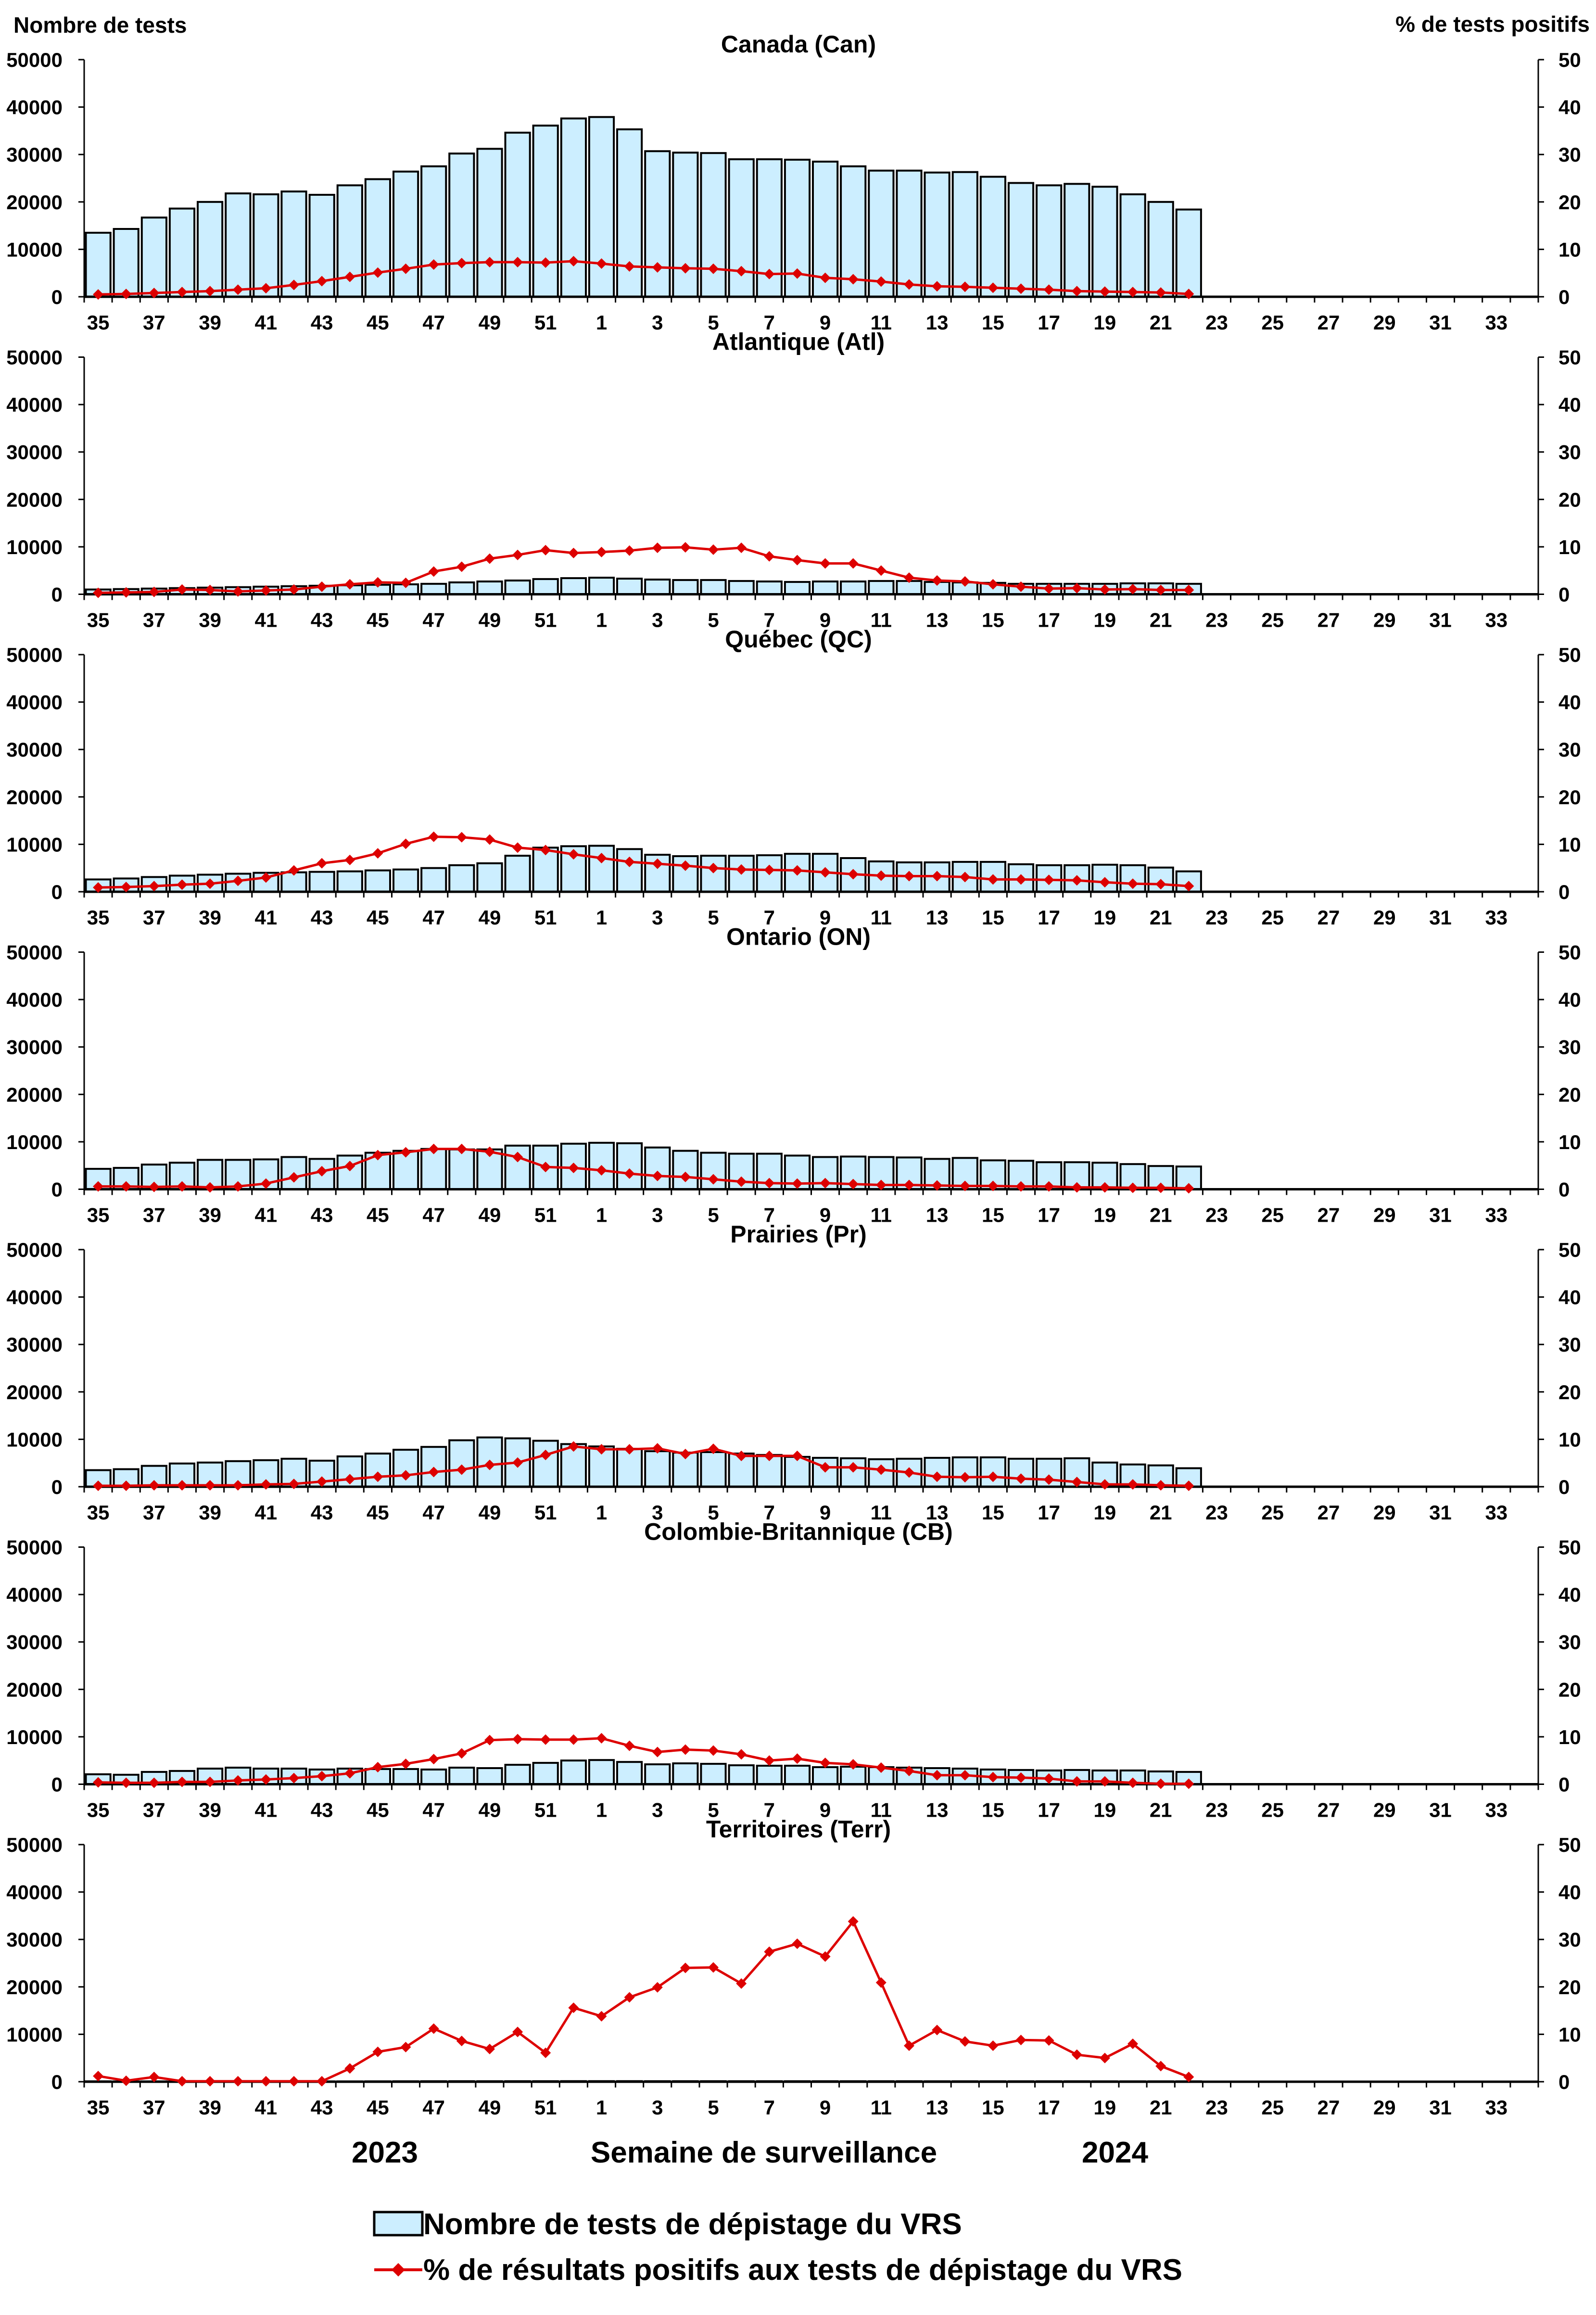  I want to click on x-tick-label: 35, so click(99, 917).